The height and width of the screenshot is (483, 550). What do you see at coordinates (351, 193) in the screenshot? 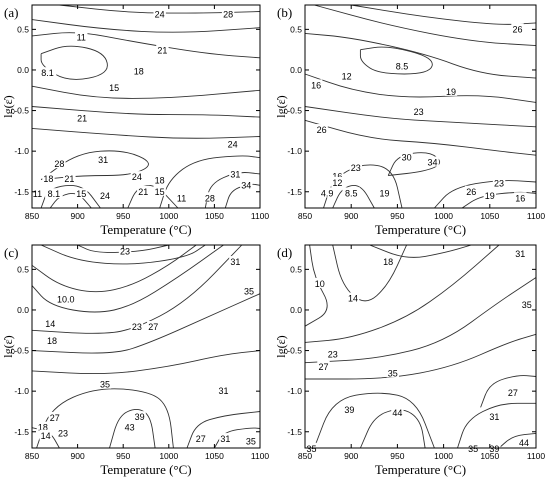
I see `contour-label: 8.5` at bounding box center [351, 193].